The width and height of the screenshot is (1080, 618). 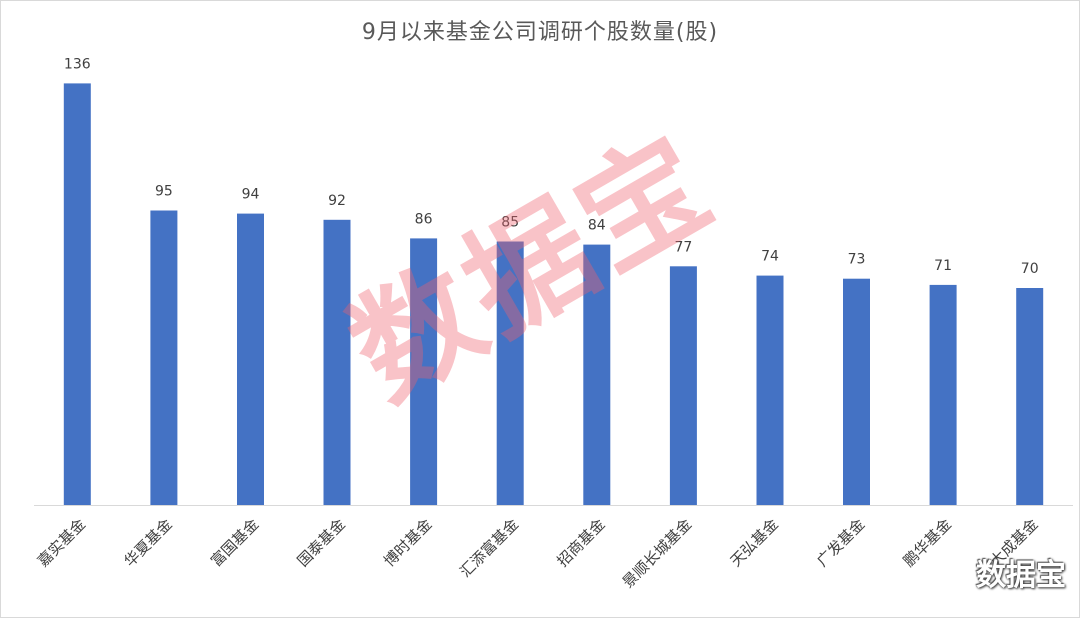 What do you see at coordinates (234, 542) in the screenshot?
I see `category-label: 富国基金` at bounding box center [234, 542].